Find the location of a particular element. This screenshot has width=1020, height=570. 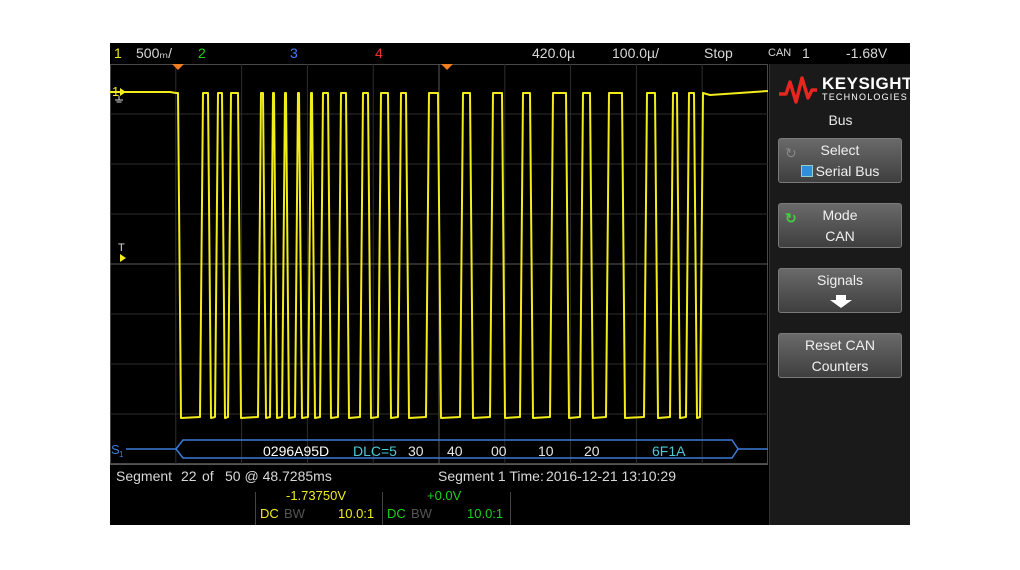

ch1-bw-limit: BW is located at coordinates (294, 513).